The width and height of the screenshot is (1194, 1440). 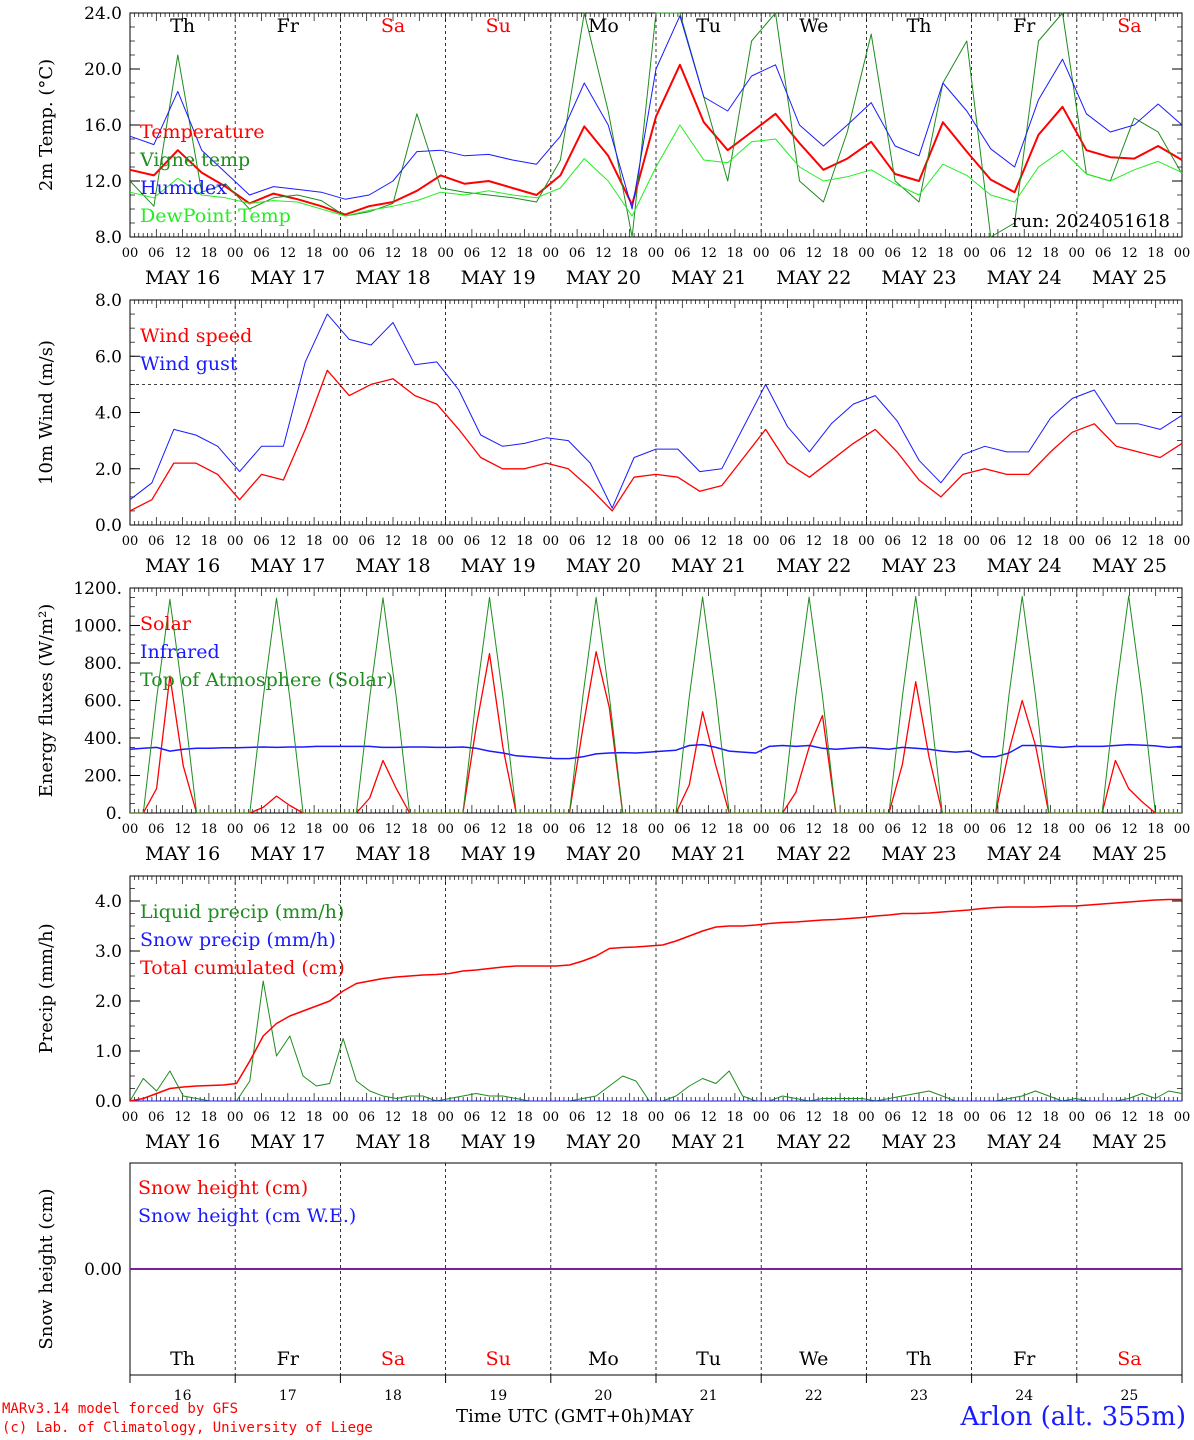 I want to click on legend-entry: Liquid precip (mm/h), so click(x=242, y=912).